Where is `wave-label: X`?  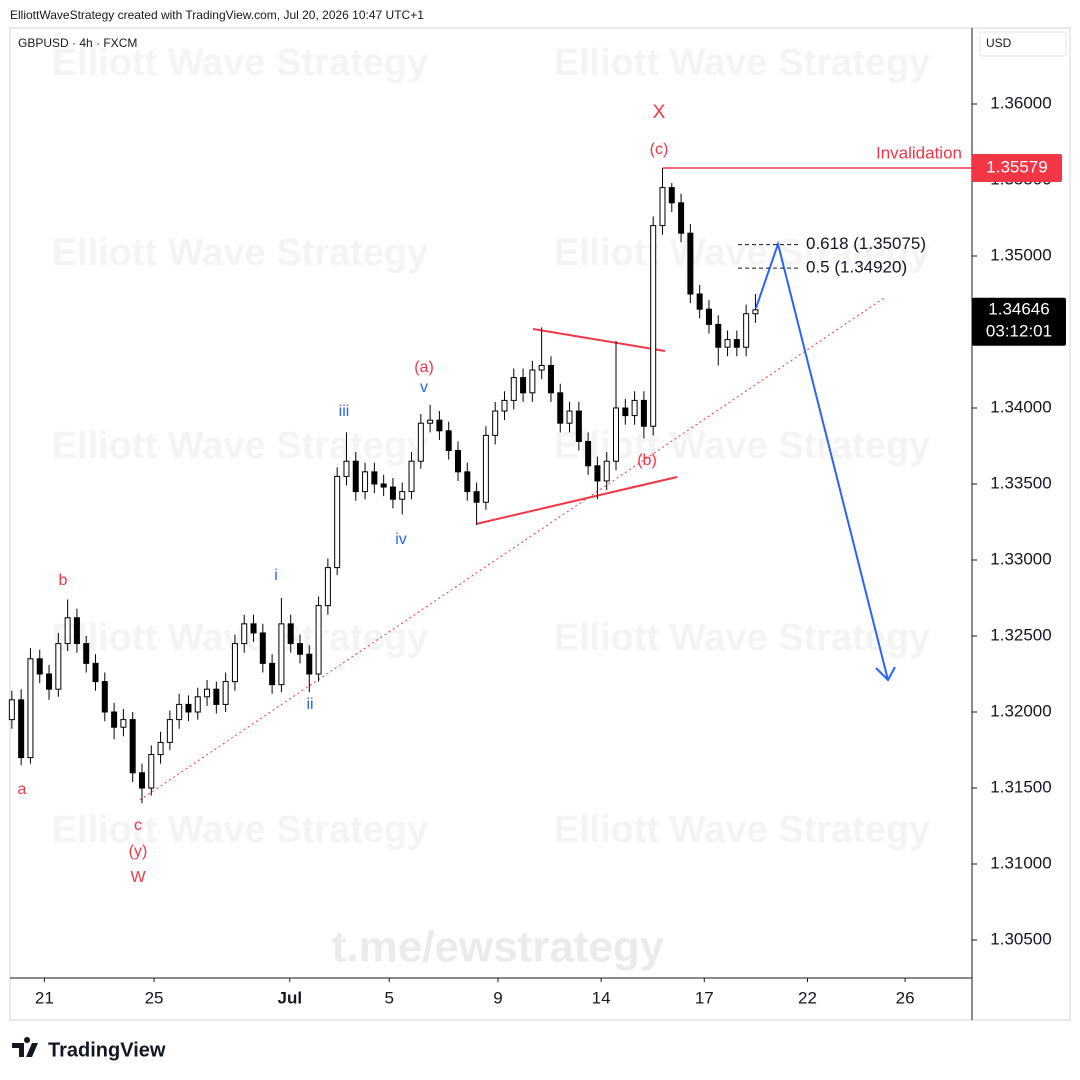
wave-label: X is located at coordinates (659, 112).